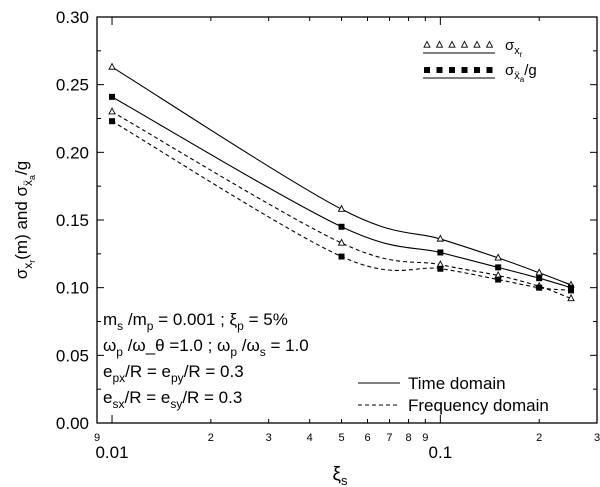 The width and height of the screenshot is (600, 487). Describe the element at coordinates (72, 152) in the screenshot. I see `y-tick-label: 0.20` at that location.